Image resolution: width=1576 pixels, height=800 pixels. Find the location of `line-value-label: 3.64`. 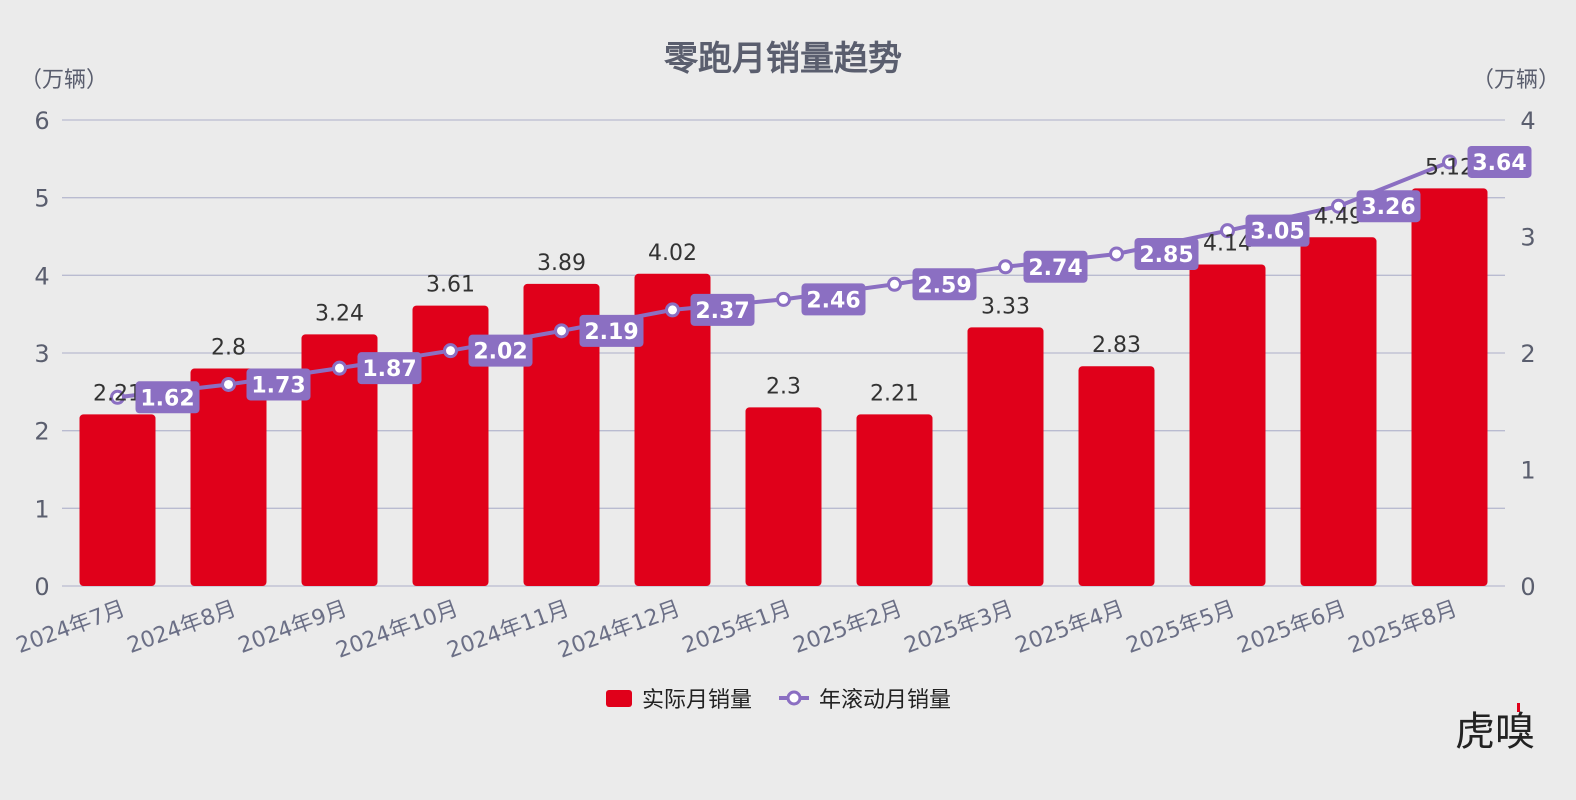

line-value-label: 3.64 is located at coordinates (1499, 163).